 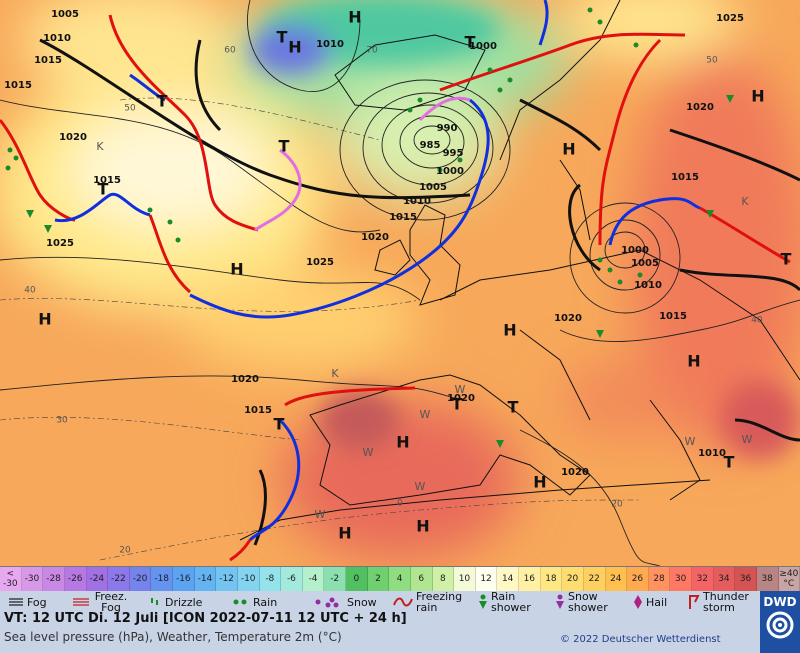 What do you see at coordinates (357, 579) in the screenshot?
I see `scale-cell: 0` at bounding box center [357, 579].